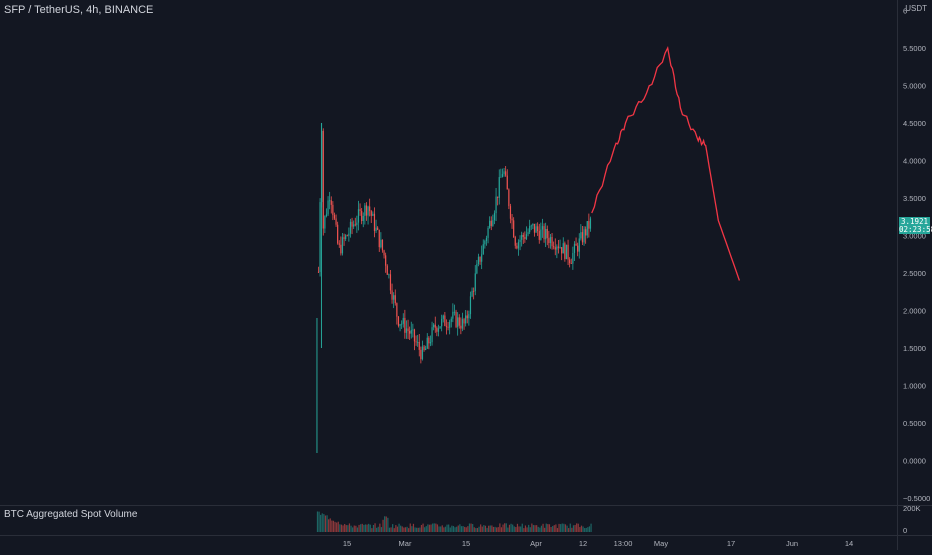 The image size is (932, 555). What do you see at coordinates (666, 163) in the screenshot?
I see `projection-line` at bounding box center [666, 163].